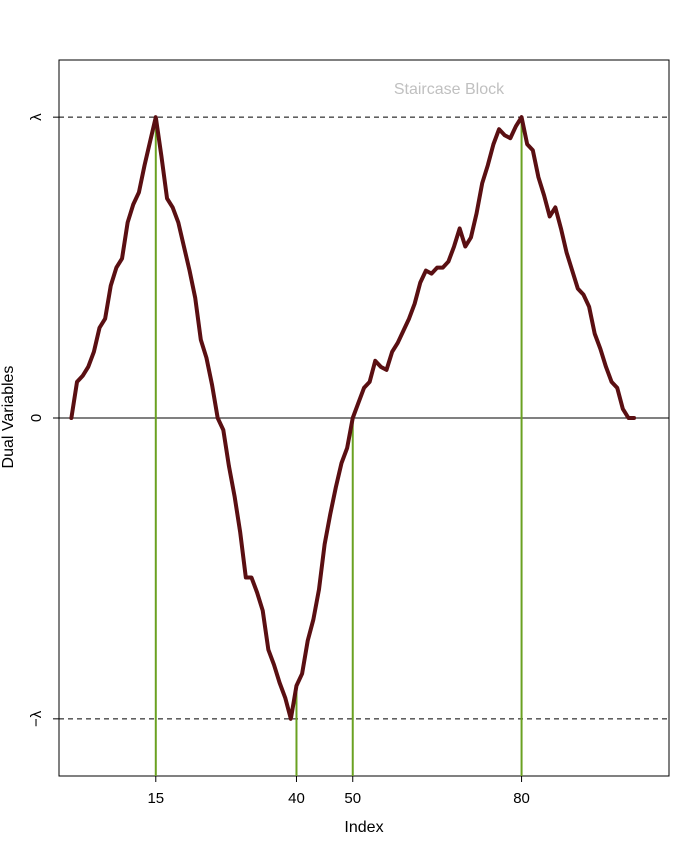 Image resolution: width=700 pixels, height=850 pixels. What do you see at coordinates (296, 798) in the screenshot?
I see `x-tick-label: 40` at bounding box center [296, 798].